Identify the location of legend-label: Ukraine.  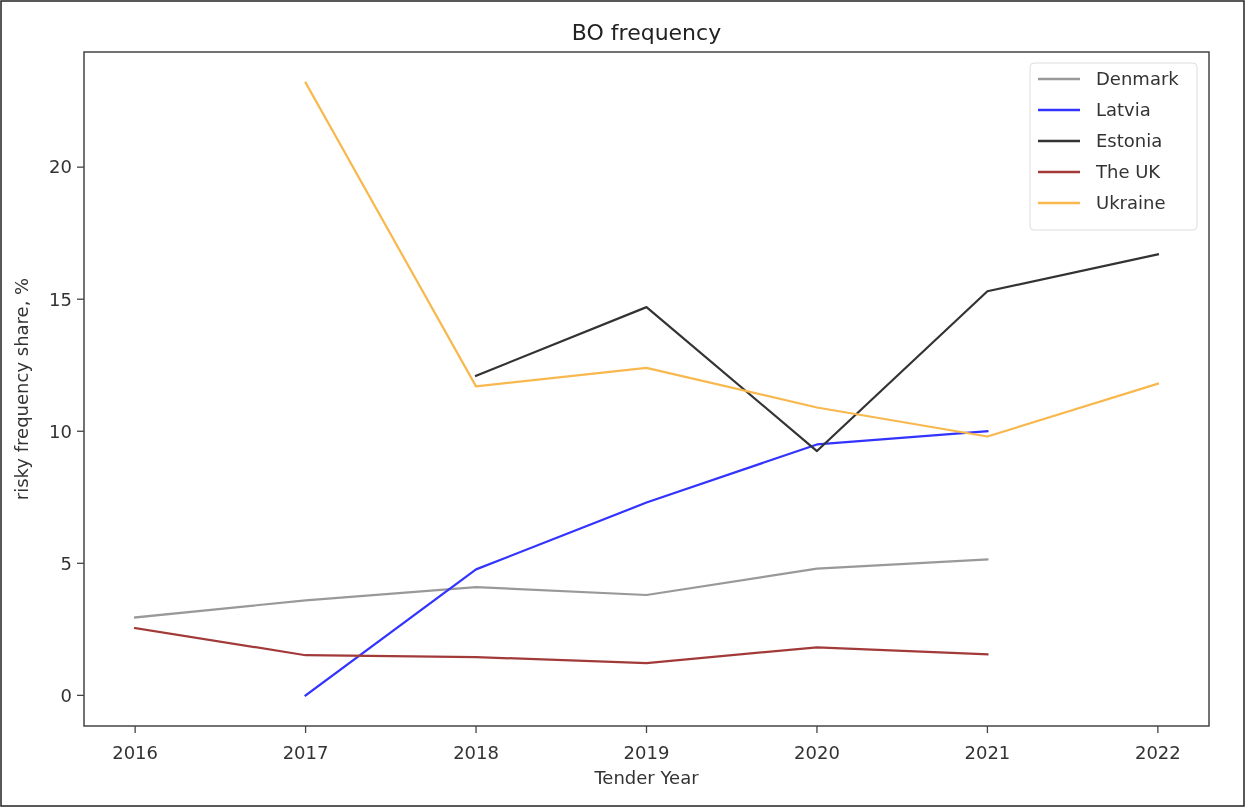
(1131, 203).